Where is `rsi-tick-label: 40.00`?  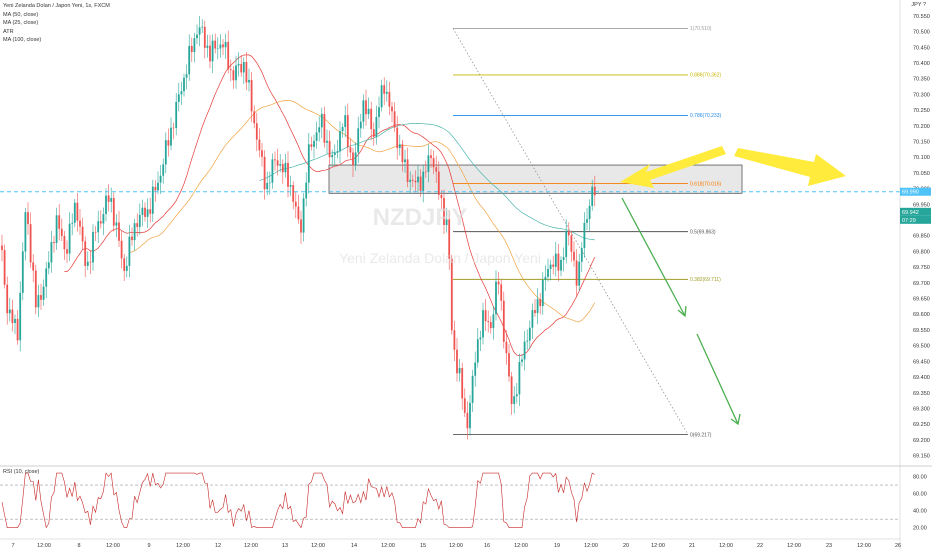
rsi-tick-label: 40.00 is located at coordinates (920, 512).